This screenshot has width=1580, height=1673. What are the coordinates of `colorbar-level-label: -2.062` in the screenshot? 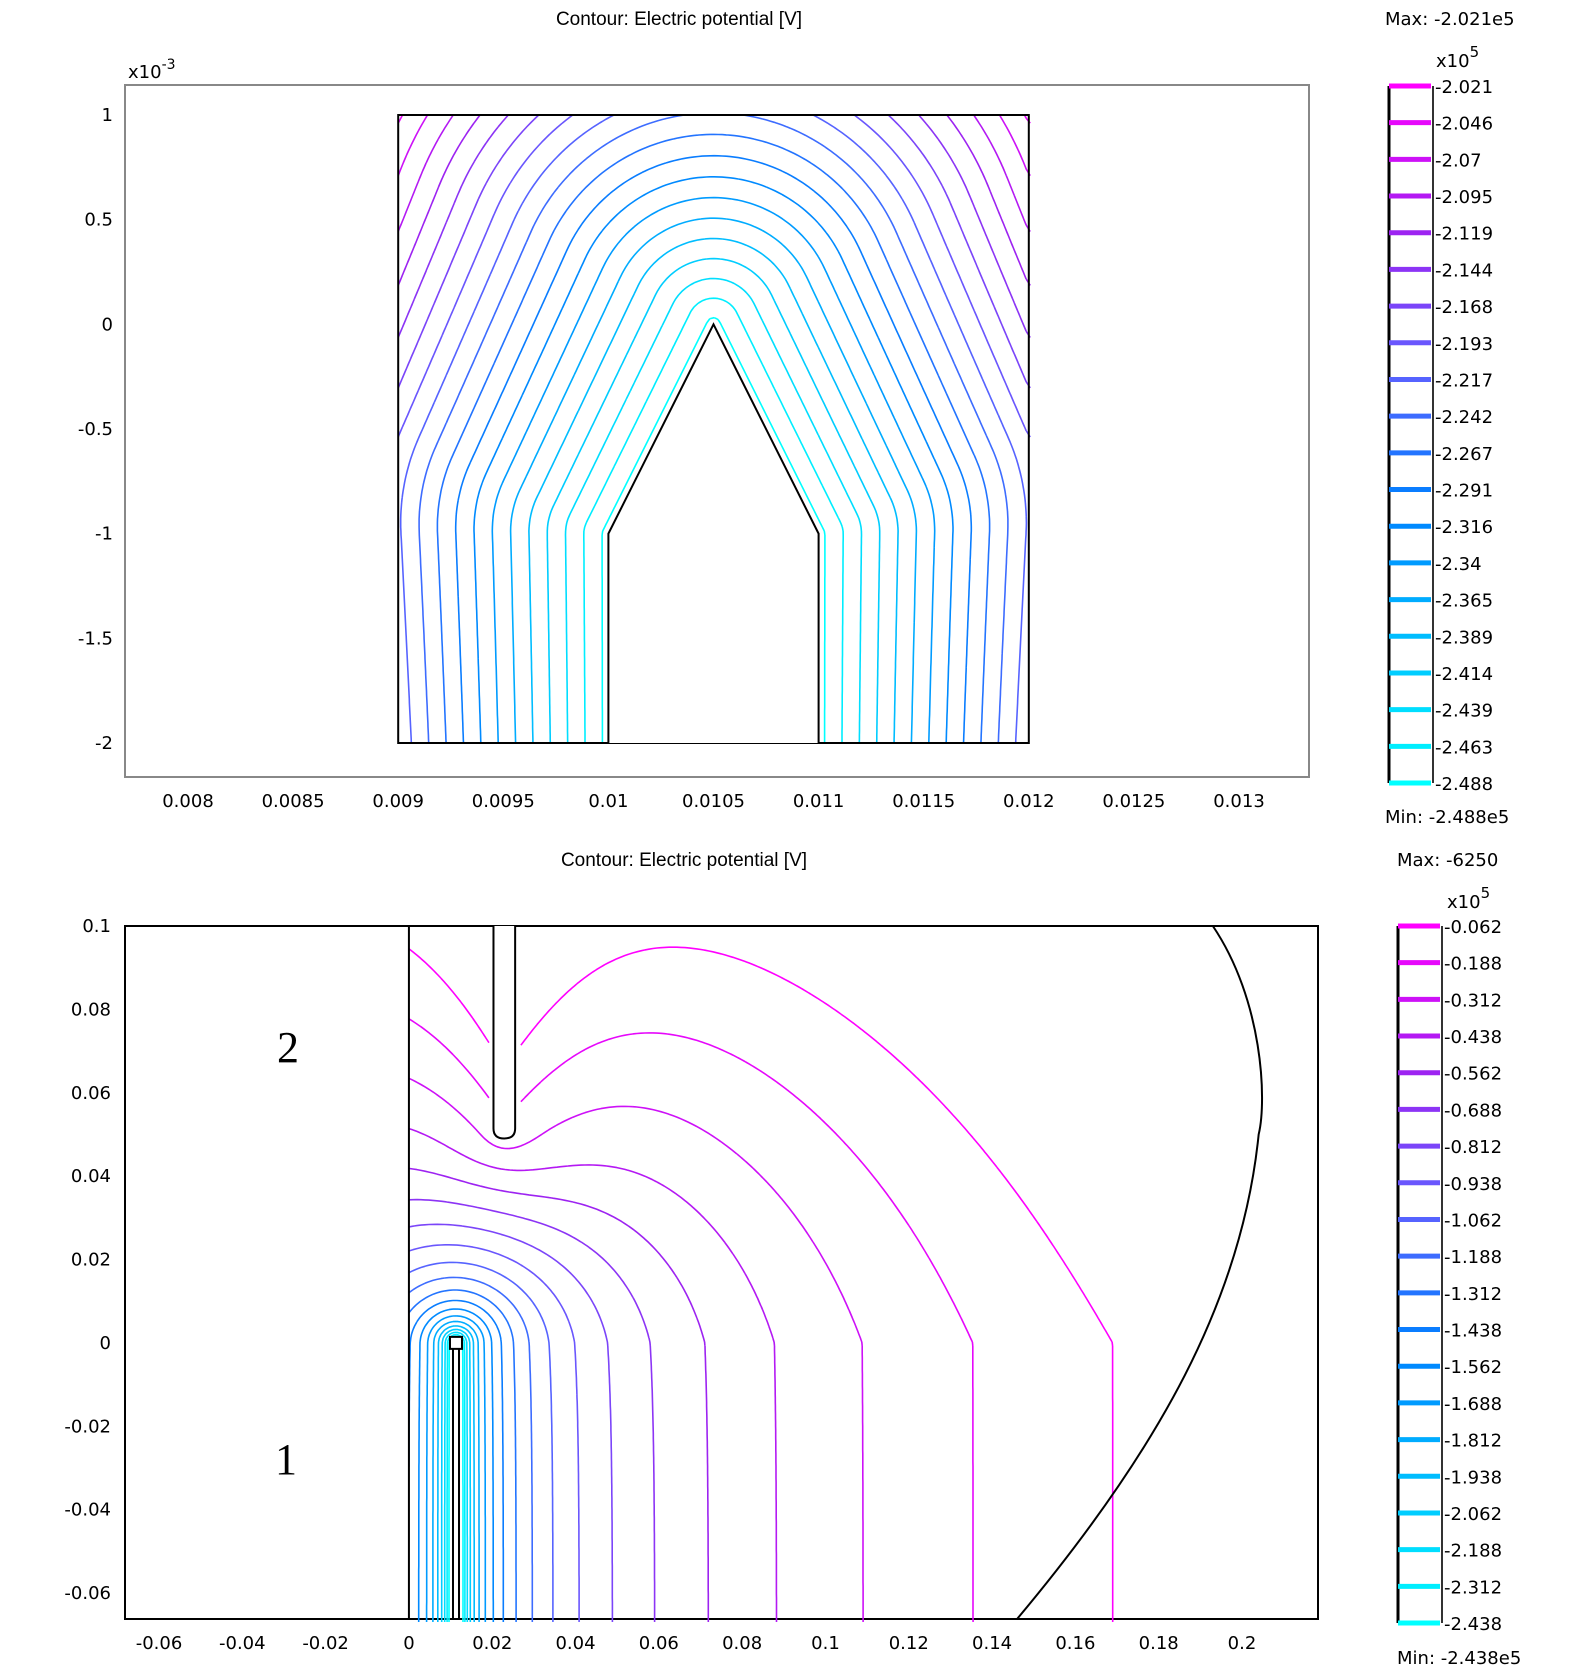 It's located at (1473, 1514).